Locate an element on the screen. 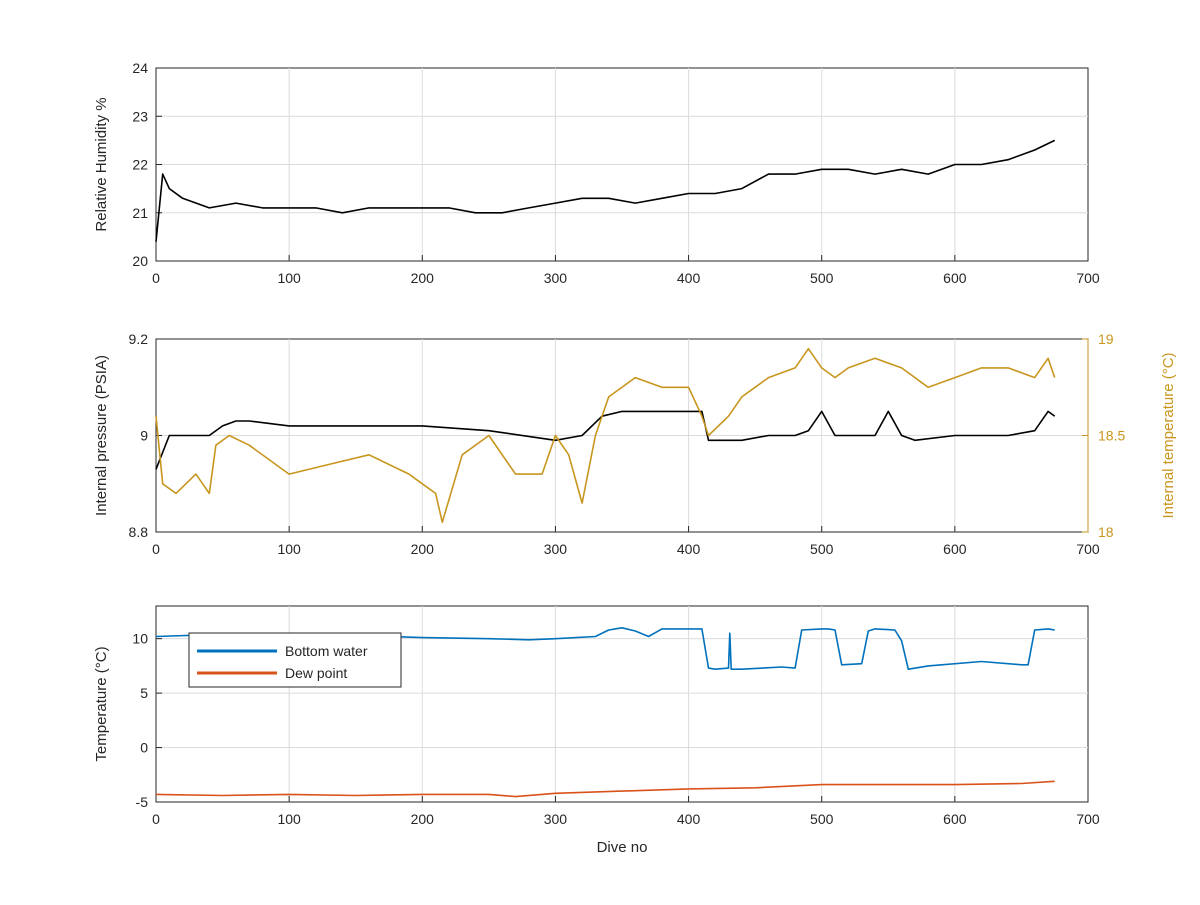 This screenshot has width=1200, height=905. y-tick-label: 10 is located at coordinates (140, 639).